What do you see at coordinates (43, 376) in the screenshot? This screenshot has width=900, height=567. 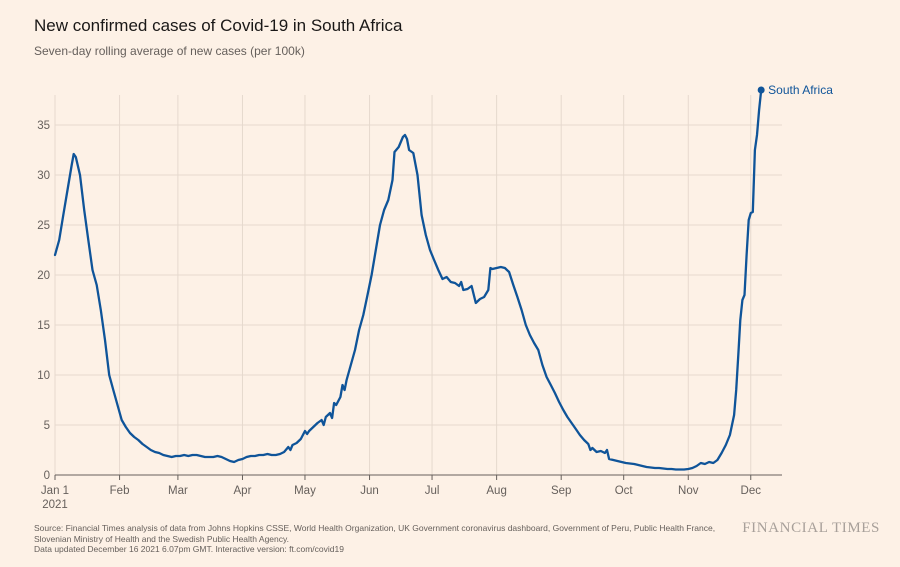 I see `y-tick-label-10: 10` at bounding box center [43, 376].